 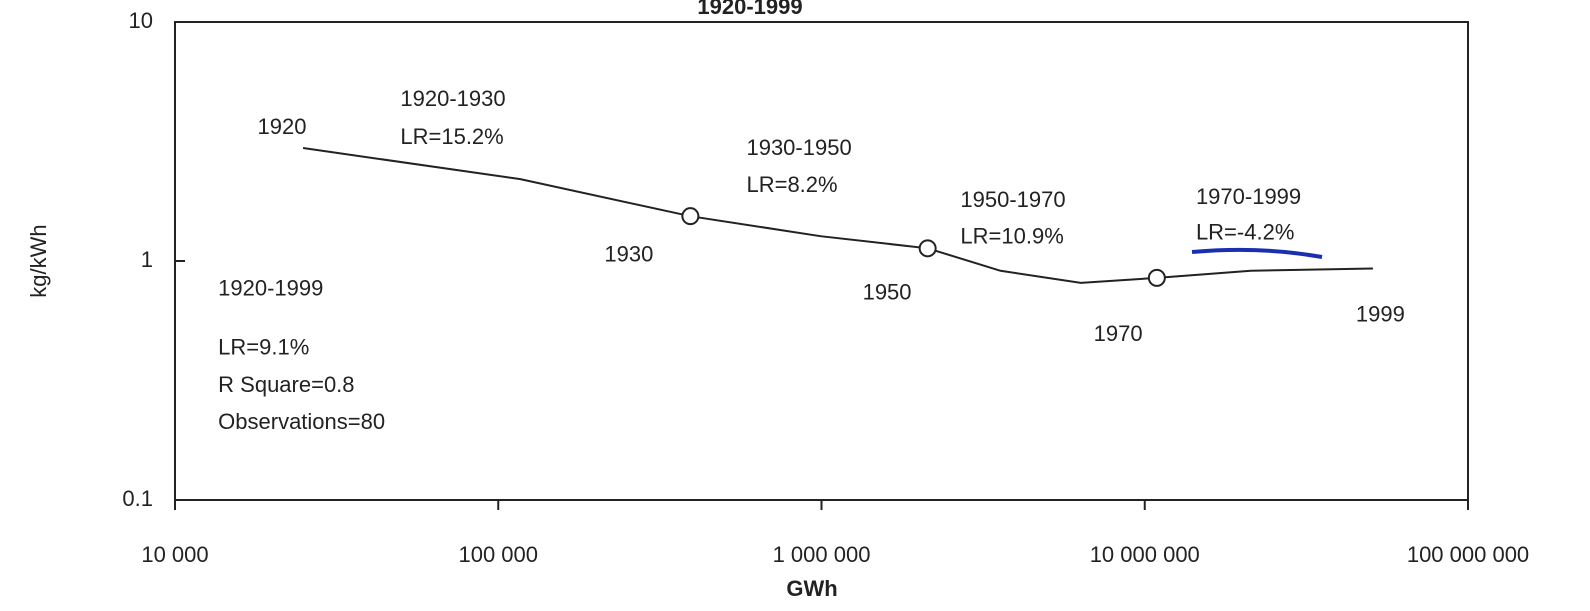 What do you see at coordinates (286, 384) in the screenshot?
I see `annotation: R Square=0.8` at bounding box center [286, 384].